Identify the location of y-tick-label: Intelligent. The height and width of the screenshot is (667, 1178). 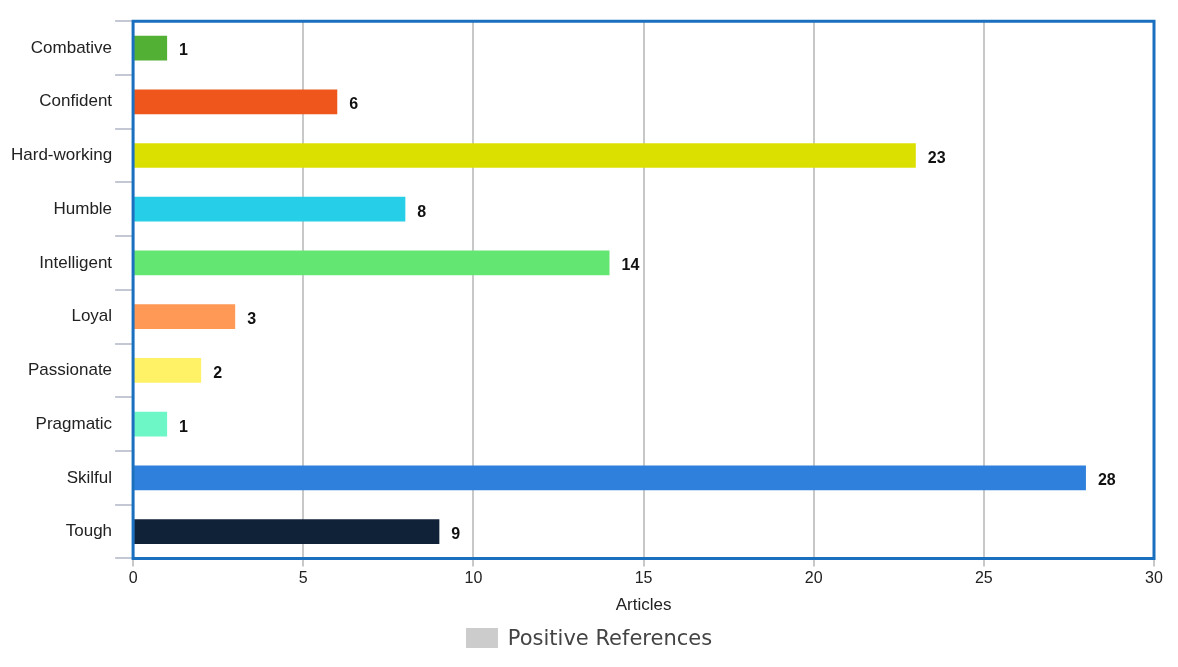
(76, 262).